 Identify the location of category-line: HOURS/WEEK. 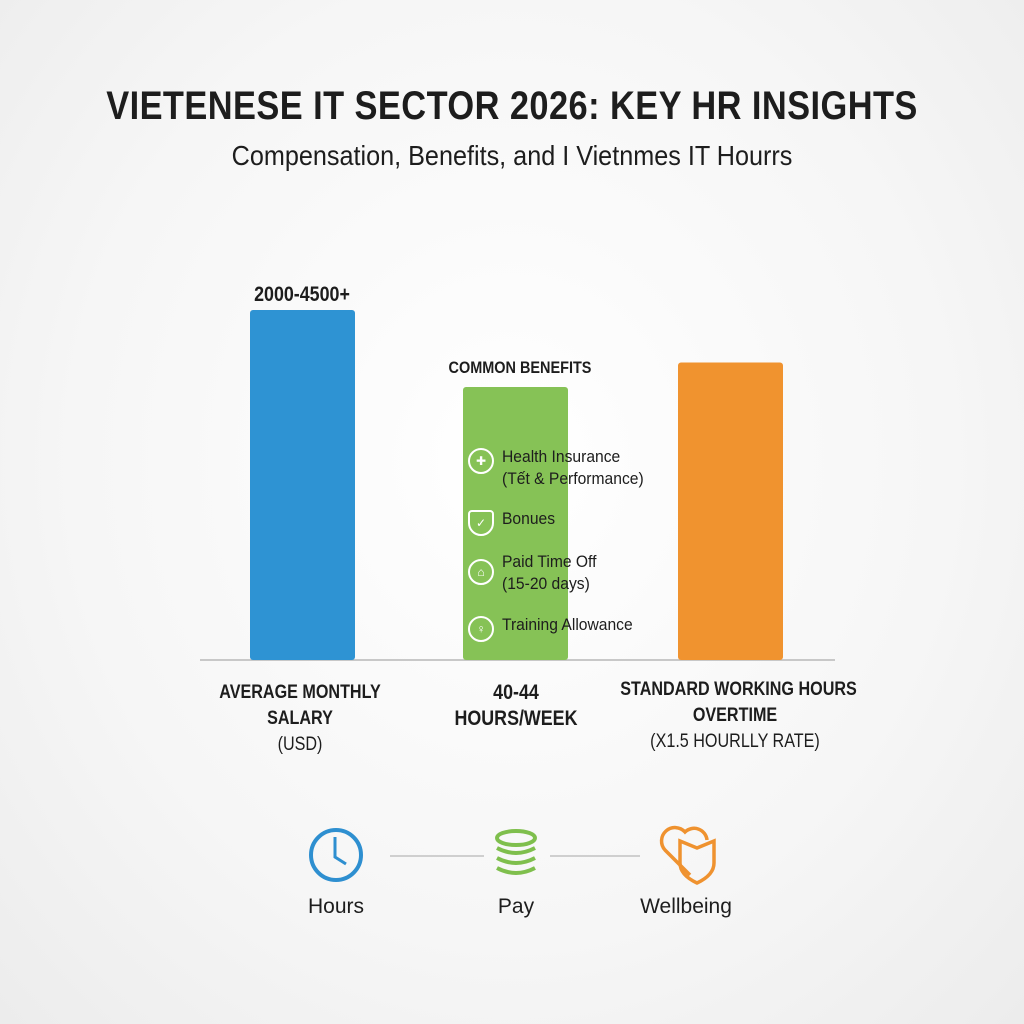
(516, 718).